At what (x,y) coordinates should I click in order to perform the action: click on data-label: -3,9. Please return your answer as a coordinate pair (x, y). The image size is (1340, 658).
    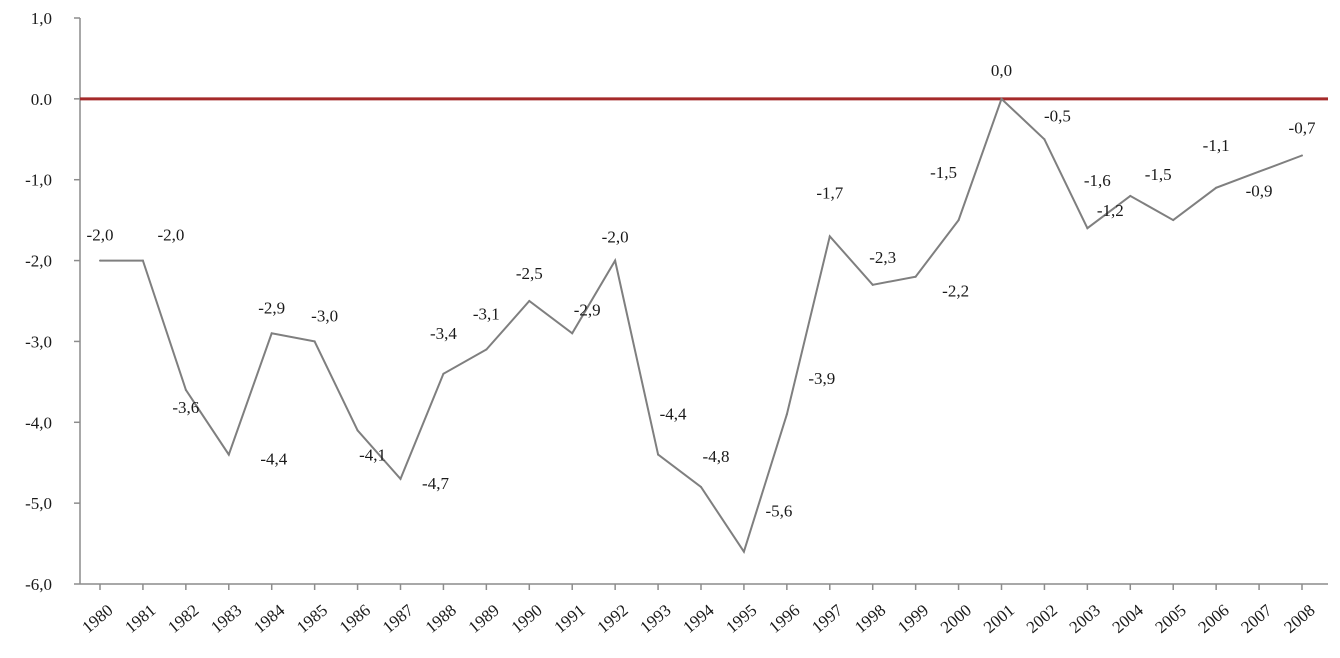
    Looking at the image, I should click on (821, 378).